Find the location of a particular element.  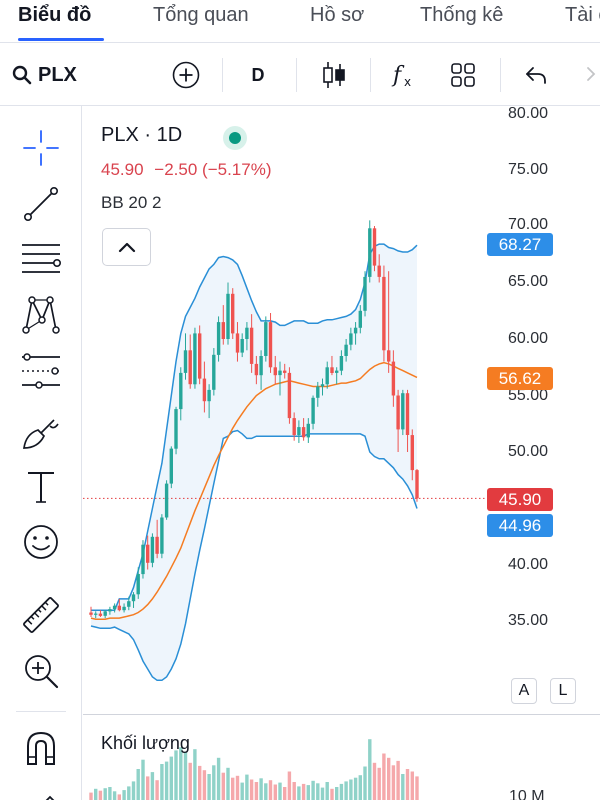

basis-tag: 56.62 is located at coordinates (520, 378).